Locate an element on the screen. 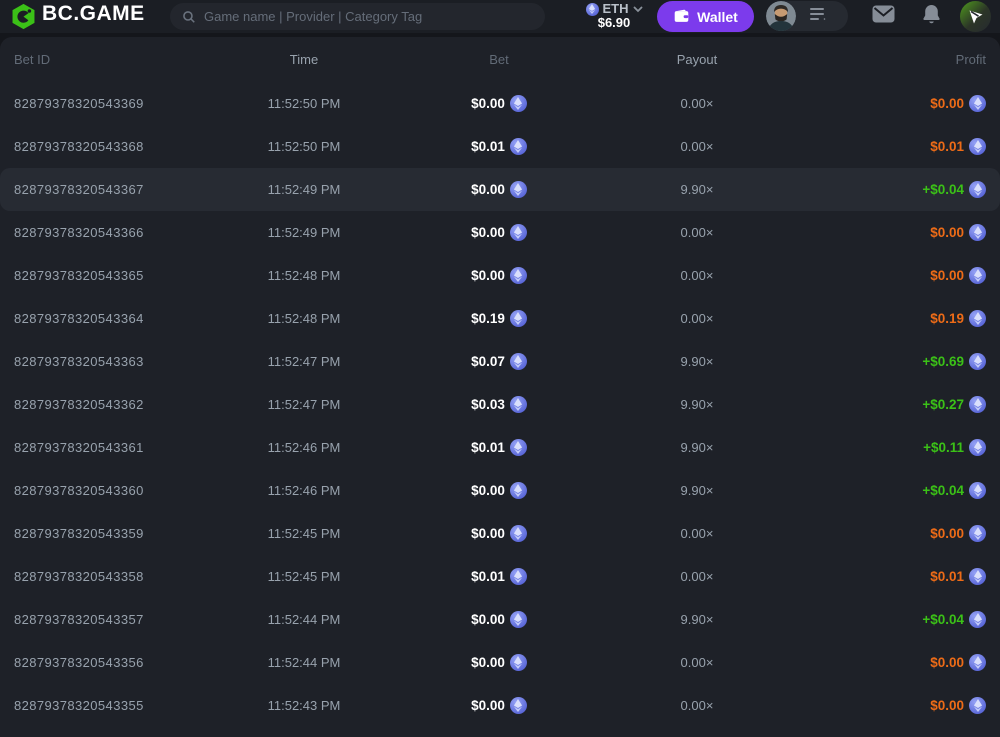 The height and width of the screenshot is (737, 1000). mail-icon is located at coordinates (883, 15).